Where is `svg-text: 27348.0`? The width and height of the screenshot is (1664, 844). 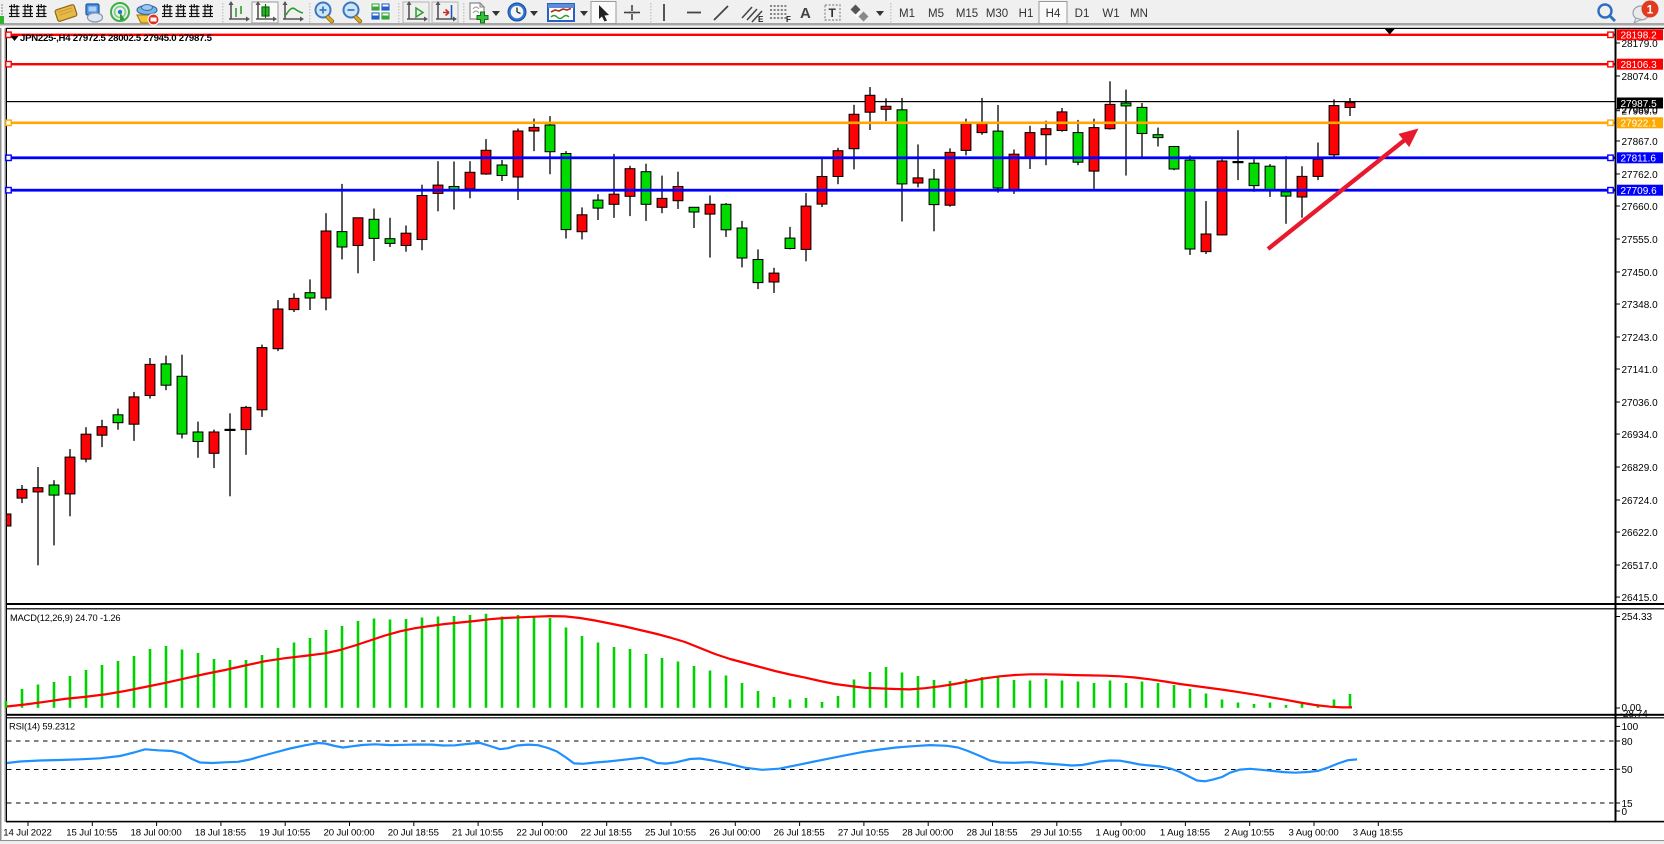
svg-text: 27348.0 is located at coordinates (1640, 305).